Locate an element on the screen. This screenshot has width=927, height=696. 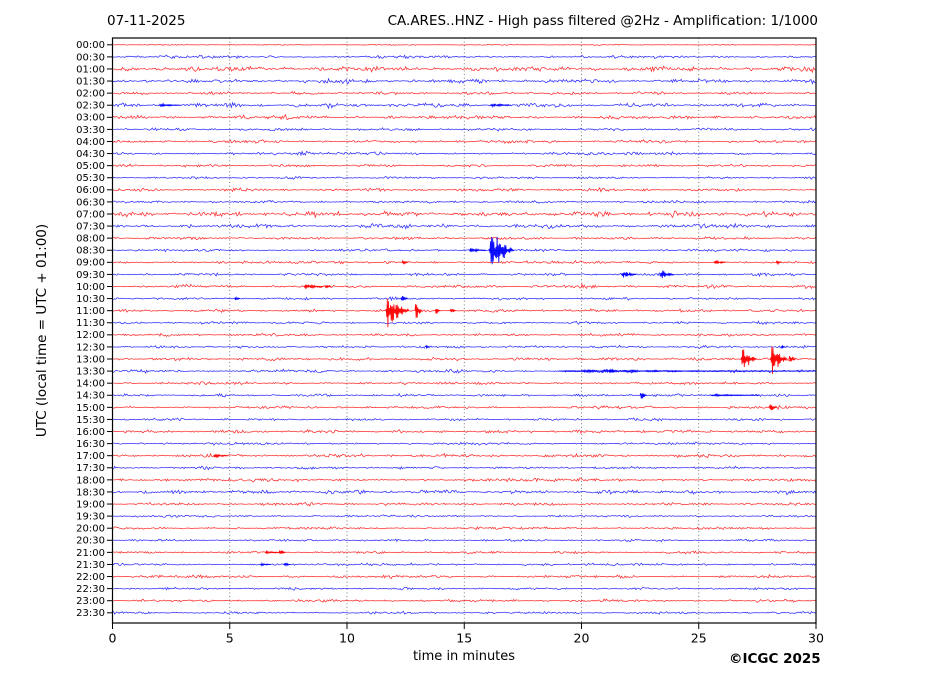
row-time-label: 08:30 is located at coordinates (90, 251).